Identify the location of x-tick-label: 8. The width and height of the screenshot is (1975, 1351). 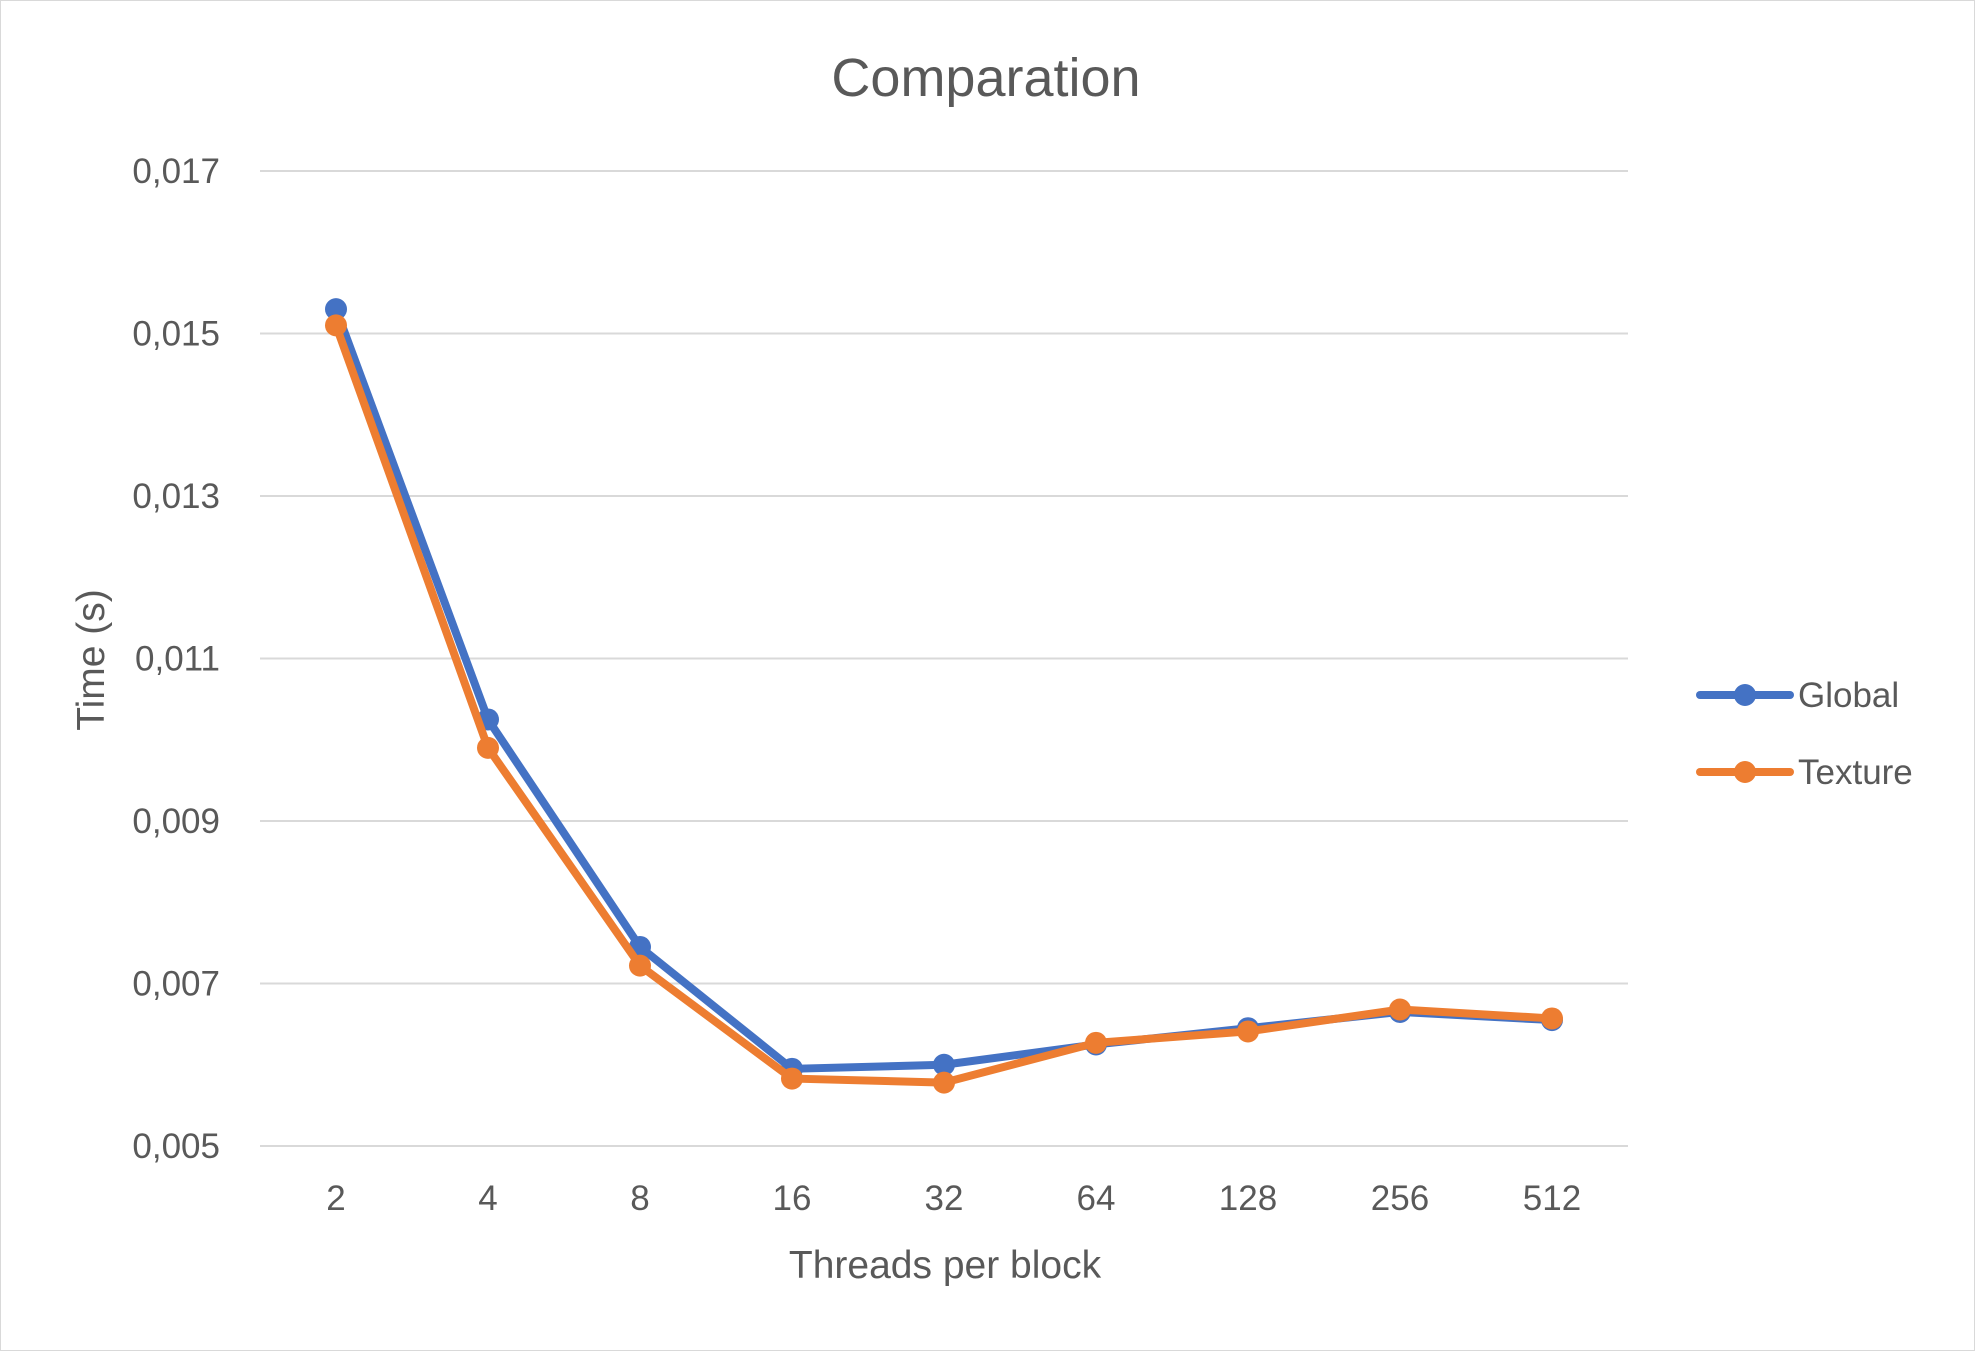
(639, 1198).